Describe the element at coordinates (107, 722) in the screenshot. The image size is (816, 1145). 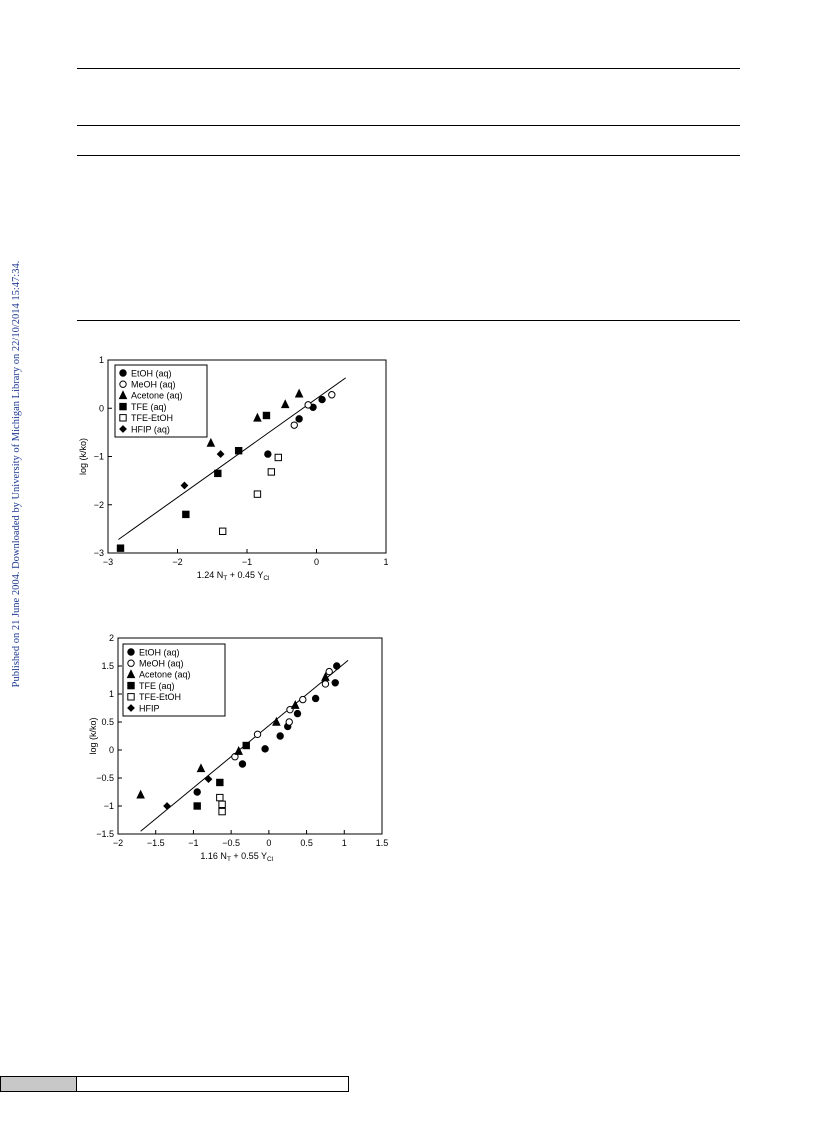
I see `y-tick-label: 0.5` at that location.